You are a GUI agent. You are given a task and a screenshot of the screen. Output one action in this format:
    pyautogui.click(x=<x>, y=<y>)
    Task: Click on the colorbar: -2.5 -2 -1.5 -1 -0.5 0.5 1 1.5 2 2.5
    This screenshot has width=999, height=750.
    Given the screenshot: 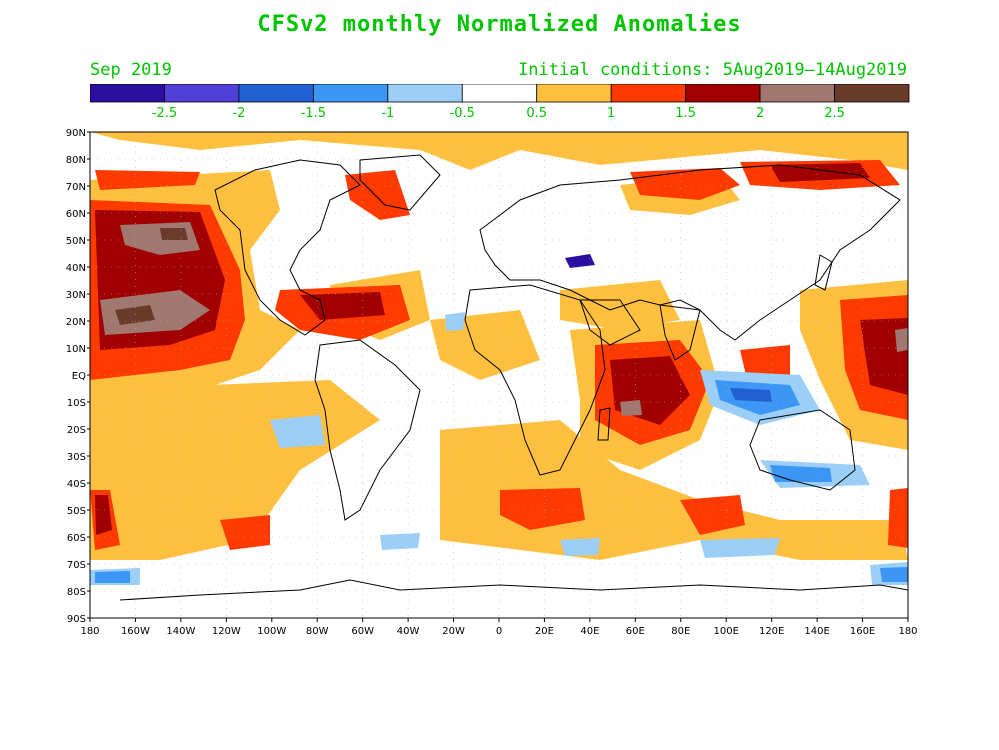 What is the action you would take?
    pyautogui.click(x=500, y=102)
    